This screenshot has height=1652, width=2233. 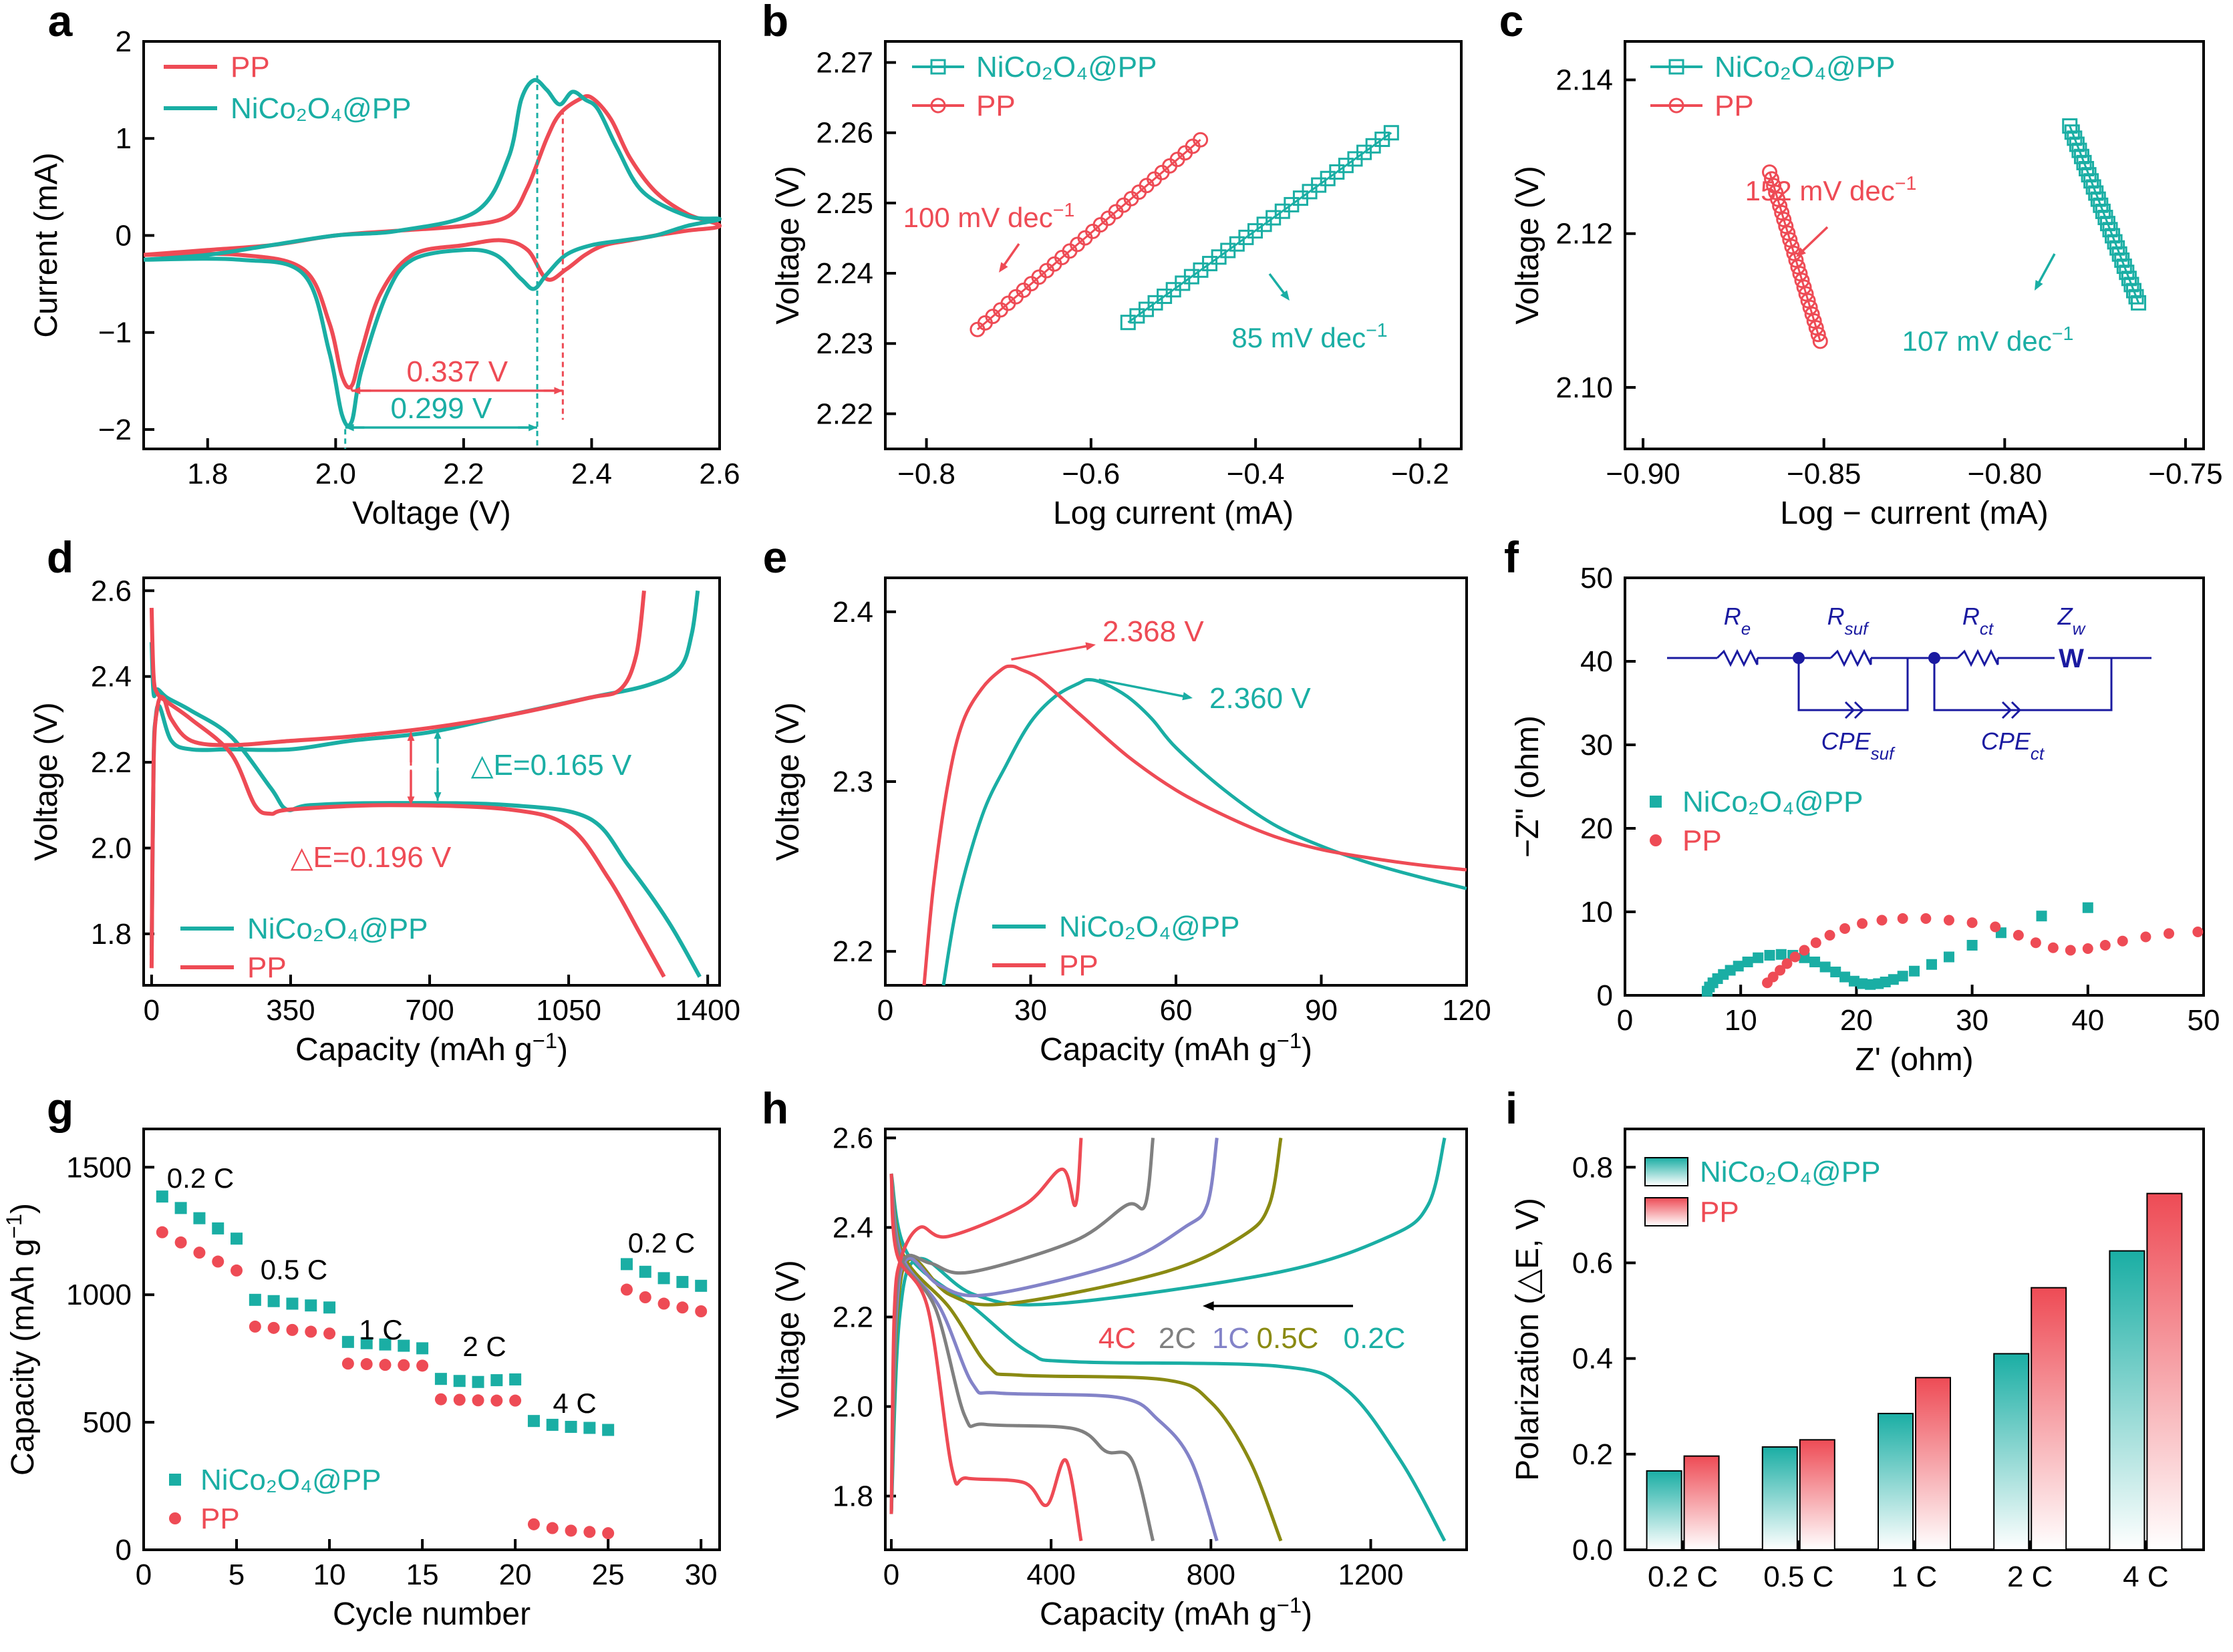 What do you see at coordinates (1009, 257) in the screenshot?
I see `slope-arrow` at bounding box center [1009, 257].